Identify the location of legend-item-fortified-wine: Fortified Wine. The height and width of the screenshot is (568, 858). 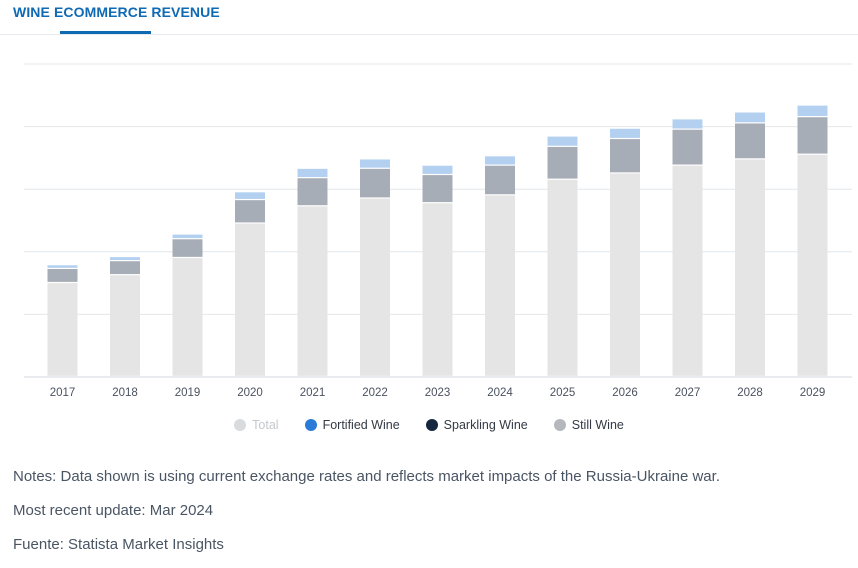
(352, 425).